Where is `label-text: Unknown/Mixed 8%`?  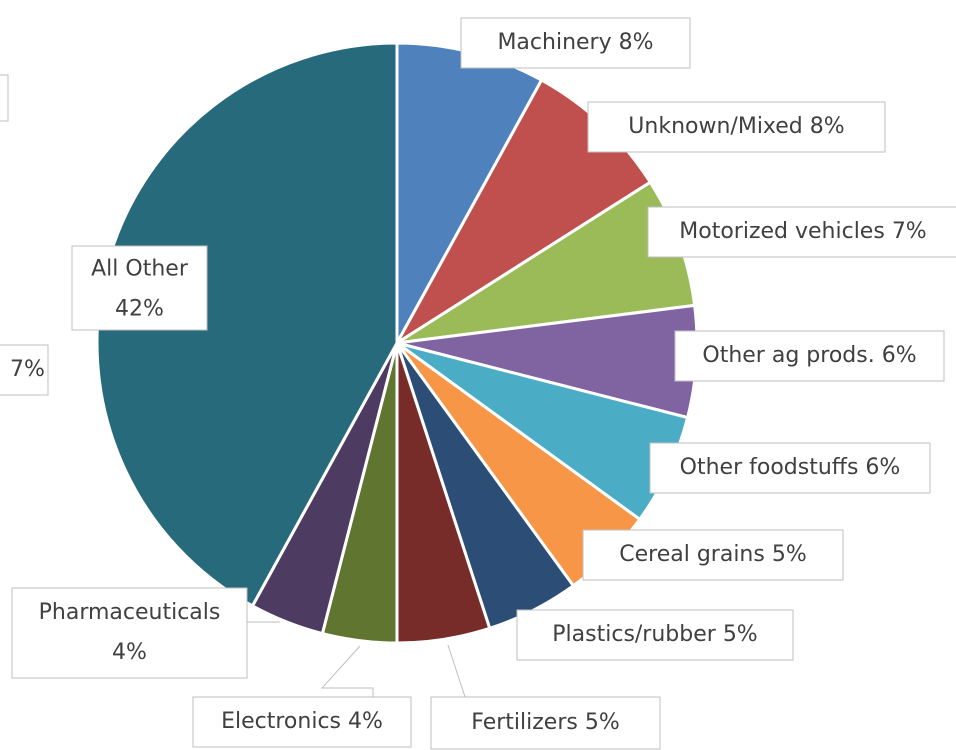
label-text: Unknown/Mixed 8% is located at coordinates (736, 126).